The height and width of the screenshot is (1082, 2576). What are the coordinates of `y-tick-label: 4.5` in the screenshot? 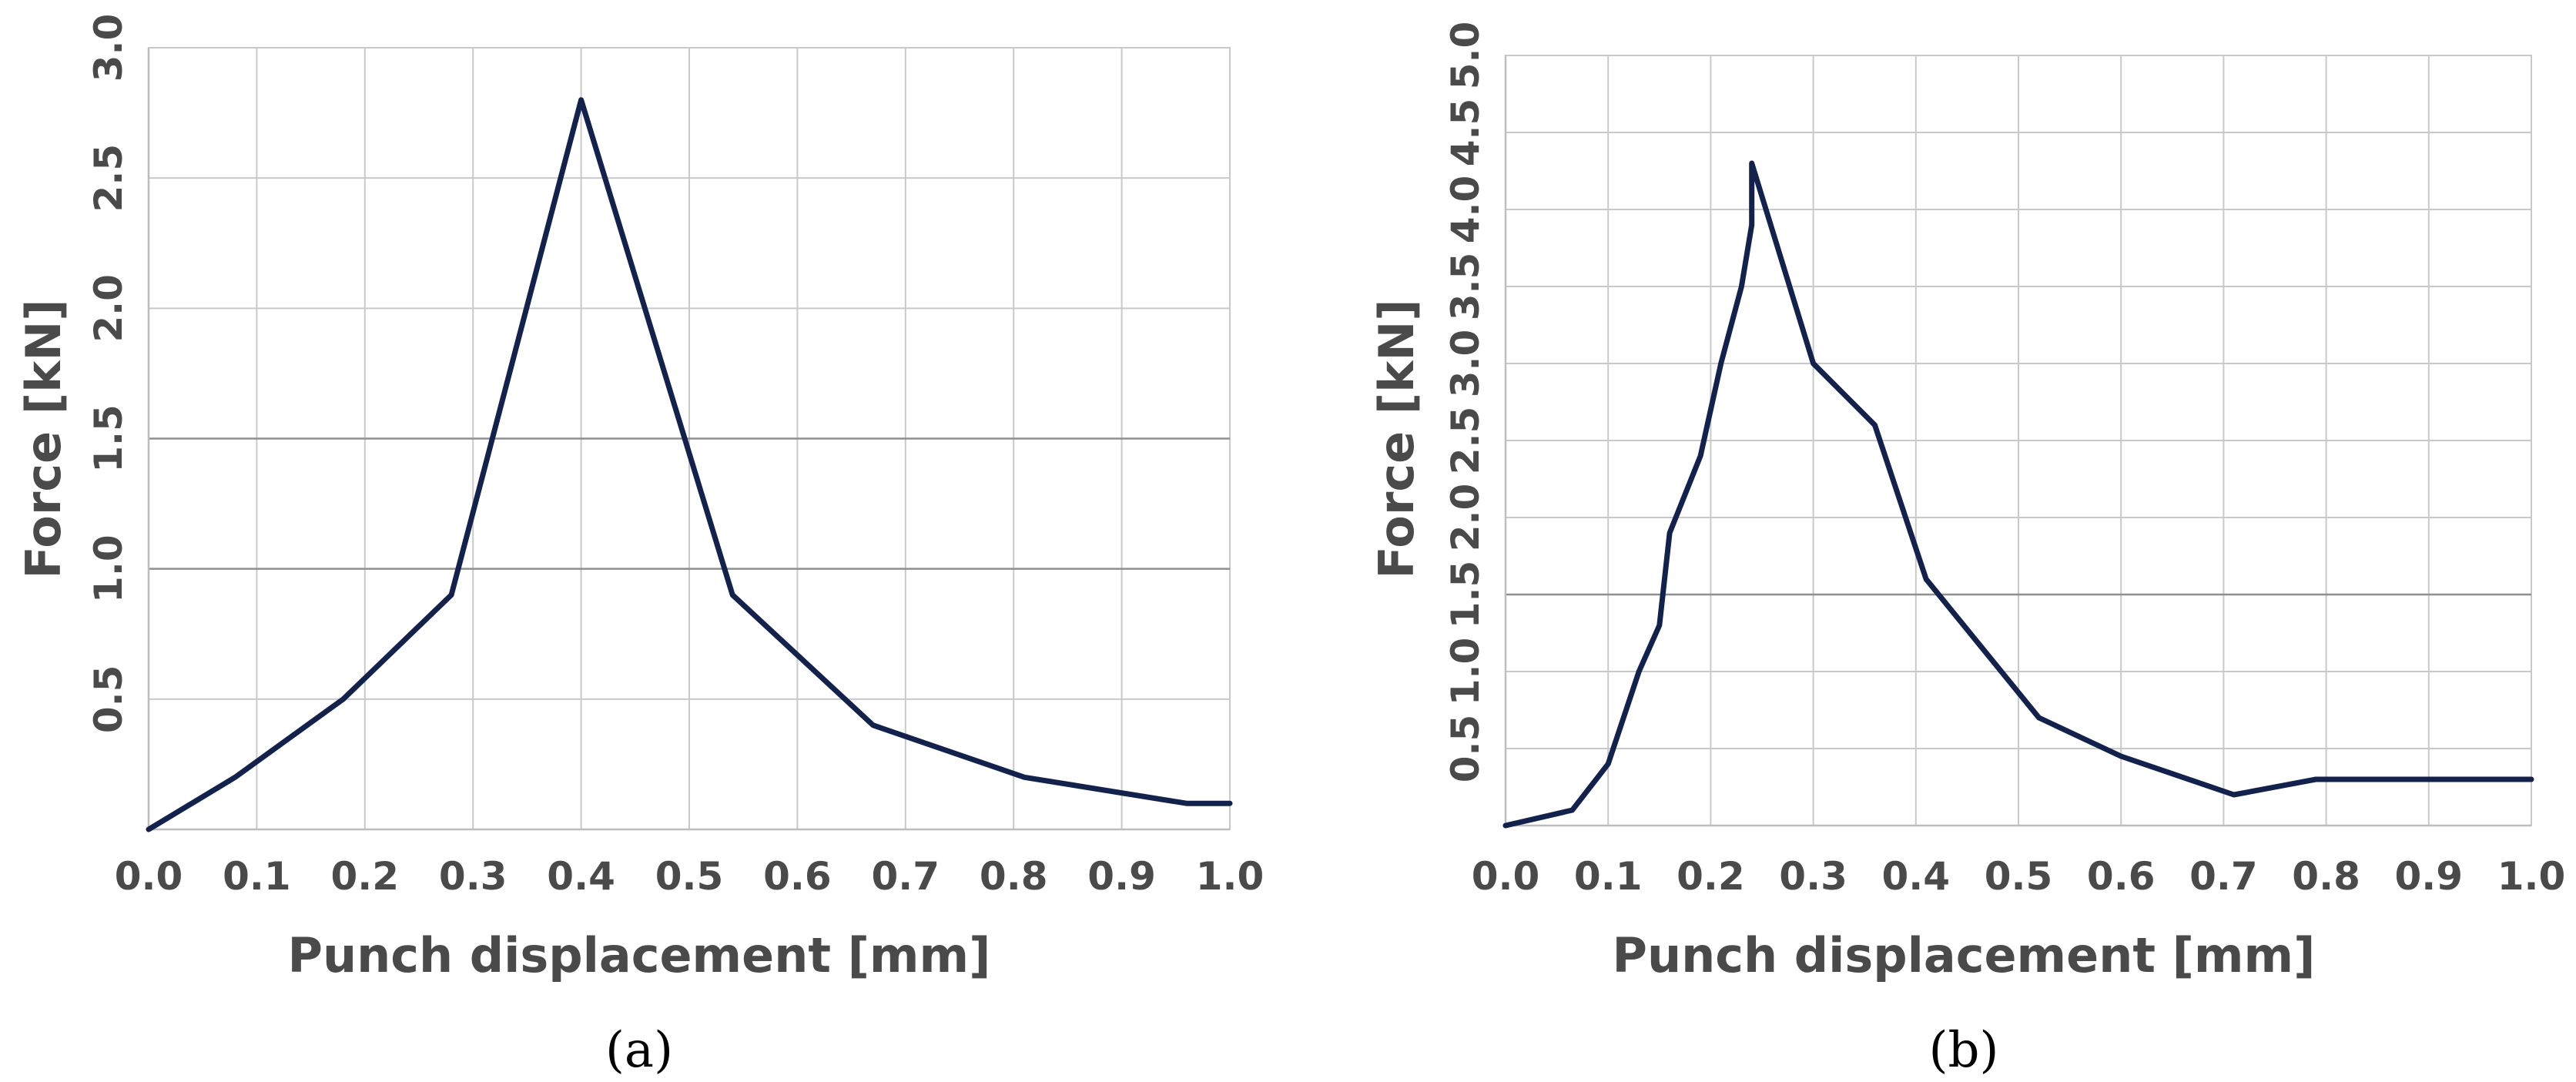 It's located at (1465, 133).